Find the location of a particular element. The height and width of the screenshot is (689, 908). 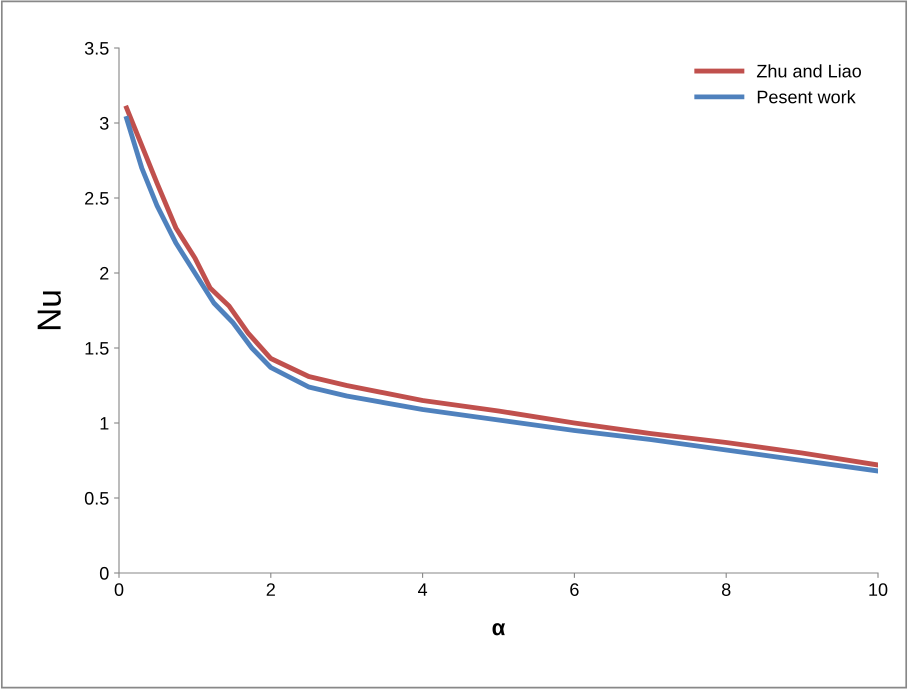

legend-label: Zhu and Liao is located at coordinates (809, 71).